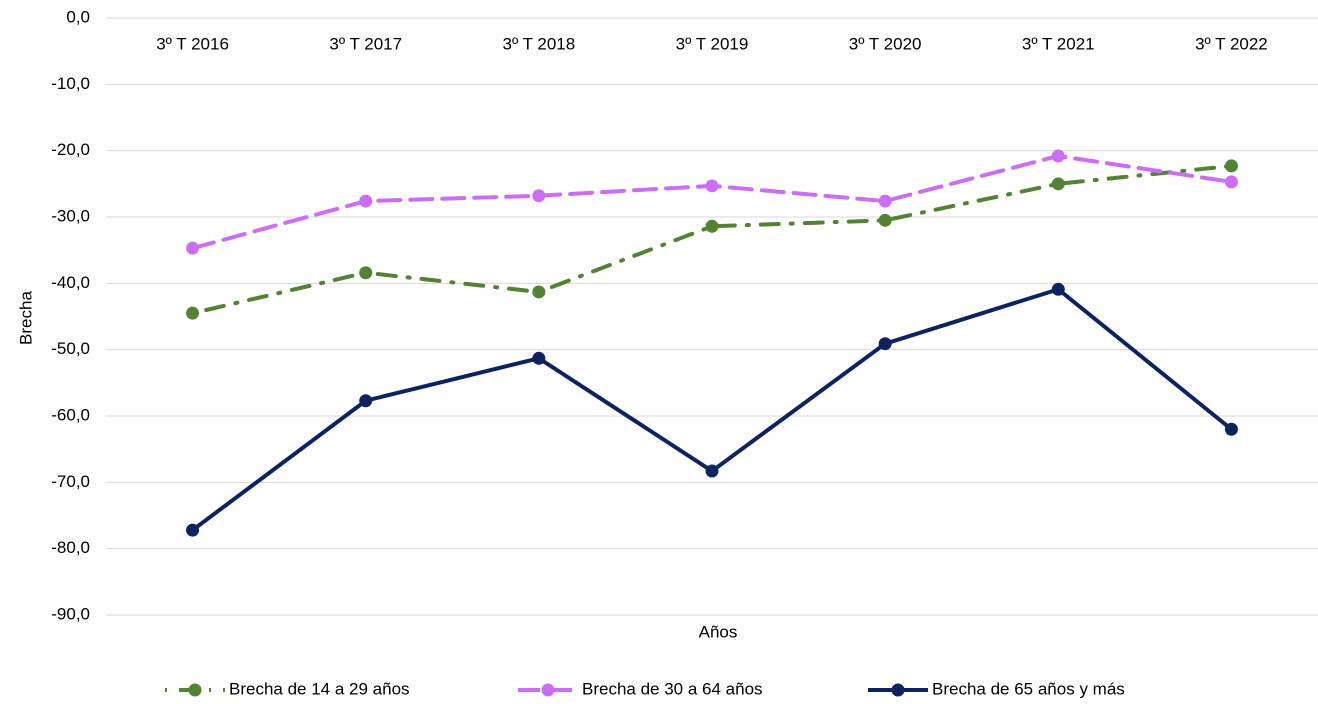  What do you see at coordinates (70, 481) in the screenshot?
I see `y-tick-label: -70,0` at bounding box center [70, 481].